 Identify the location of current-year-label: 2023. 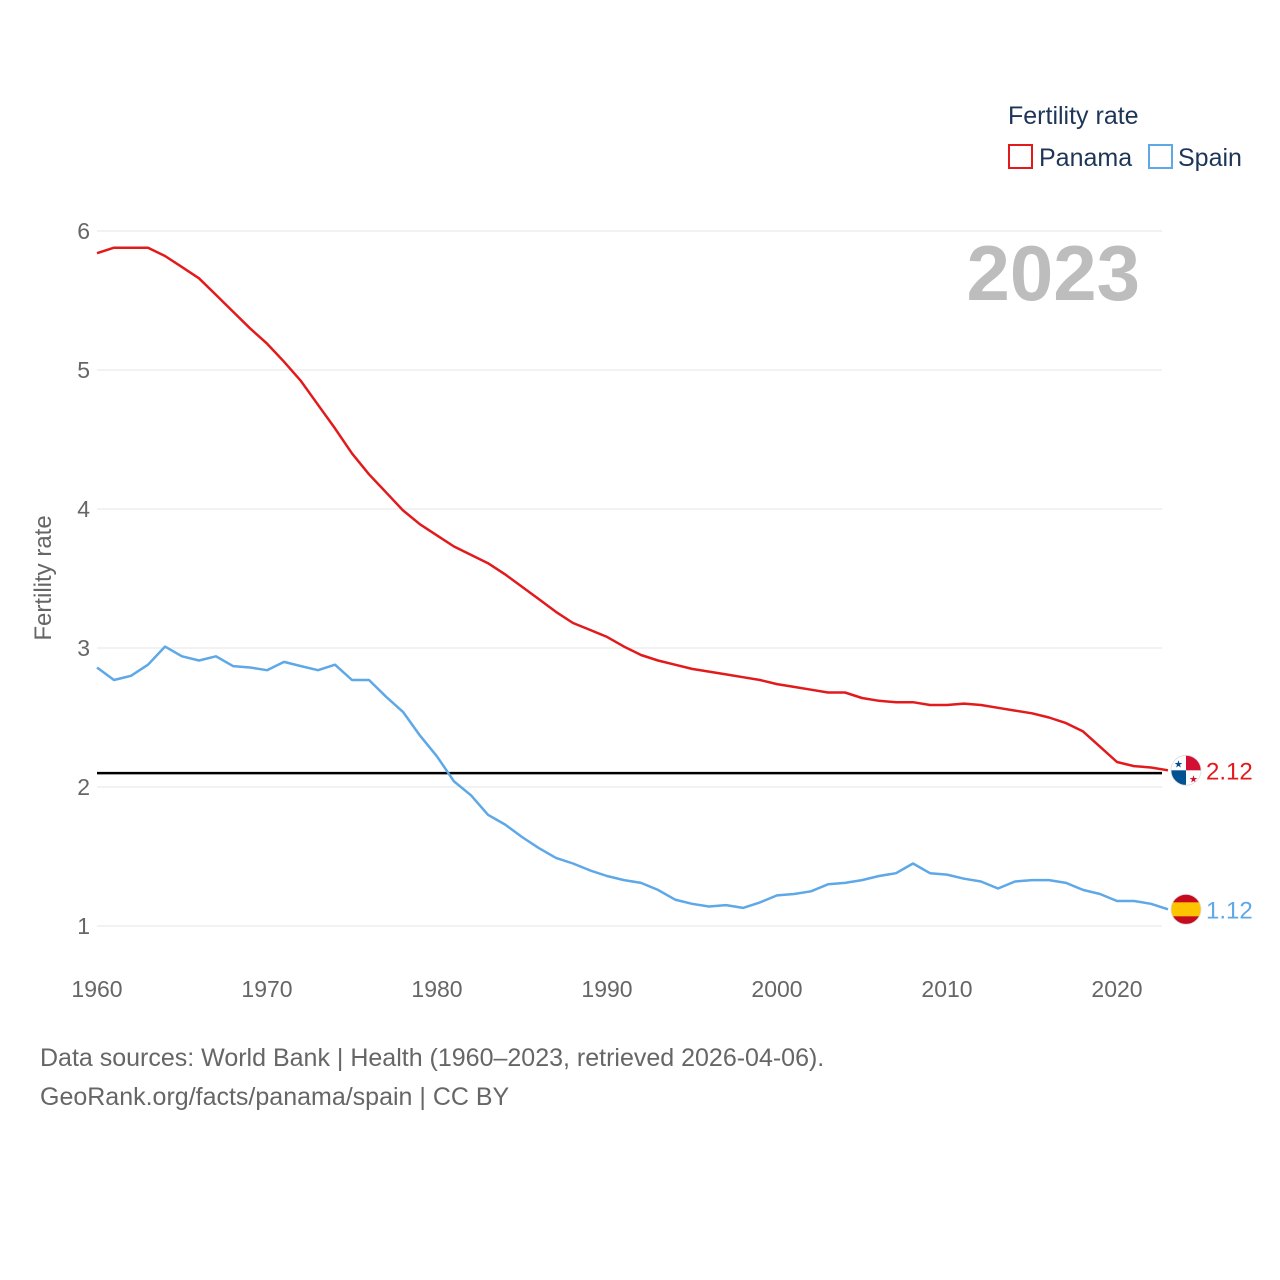
(1053, 273).